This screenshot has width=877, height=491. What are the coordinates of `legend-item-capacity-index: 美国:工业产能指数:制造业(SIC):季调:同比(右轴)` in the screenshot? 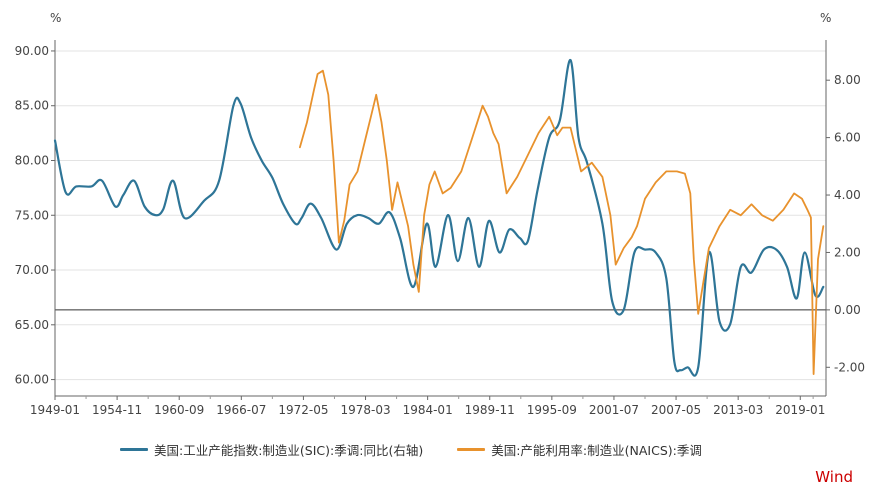 It's located at (271, 449).